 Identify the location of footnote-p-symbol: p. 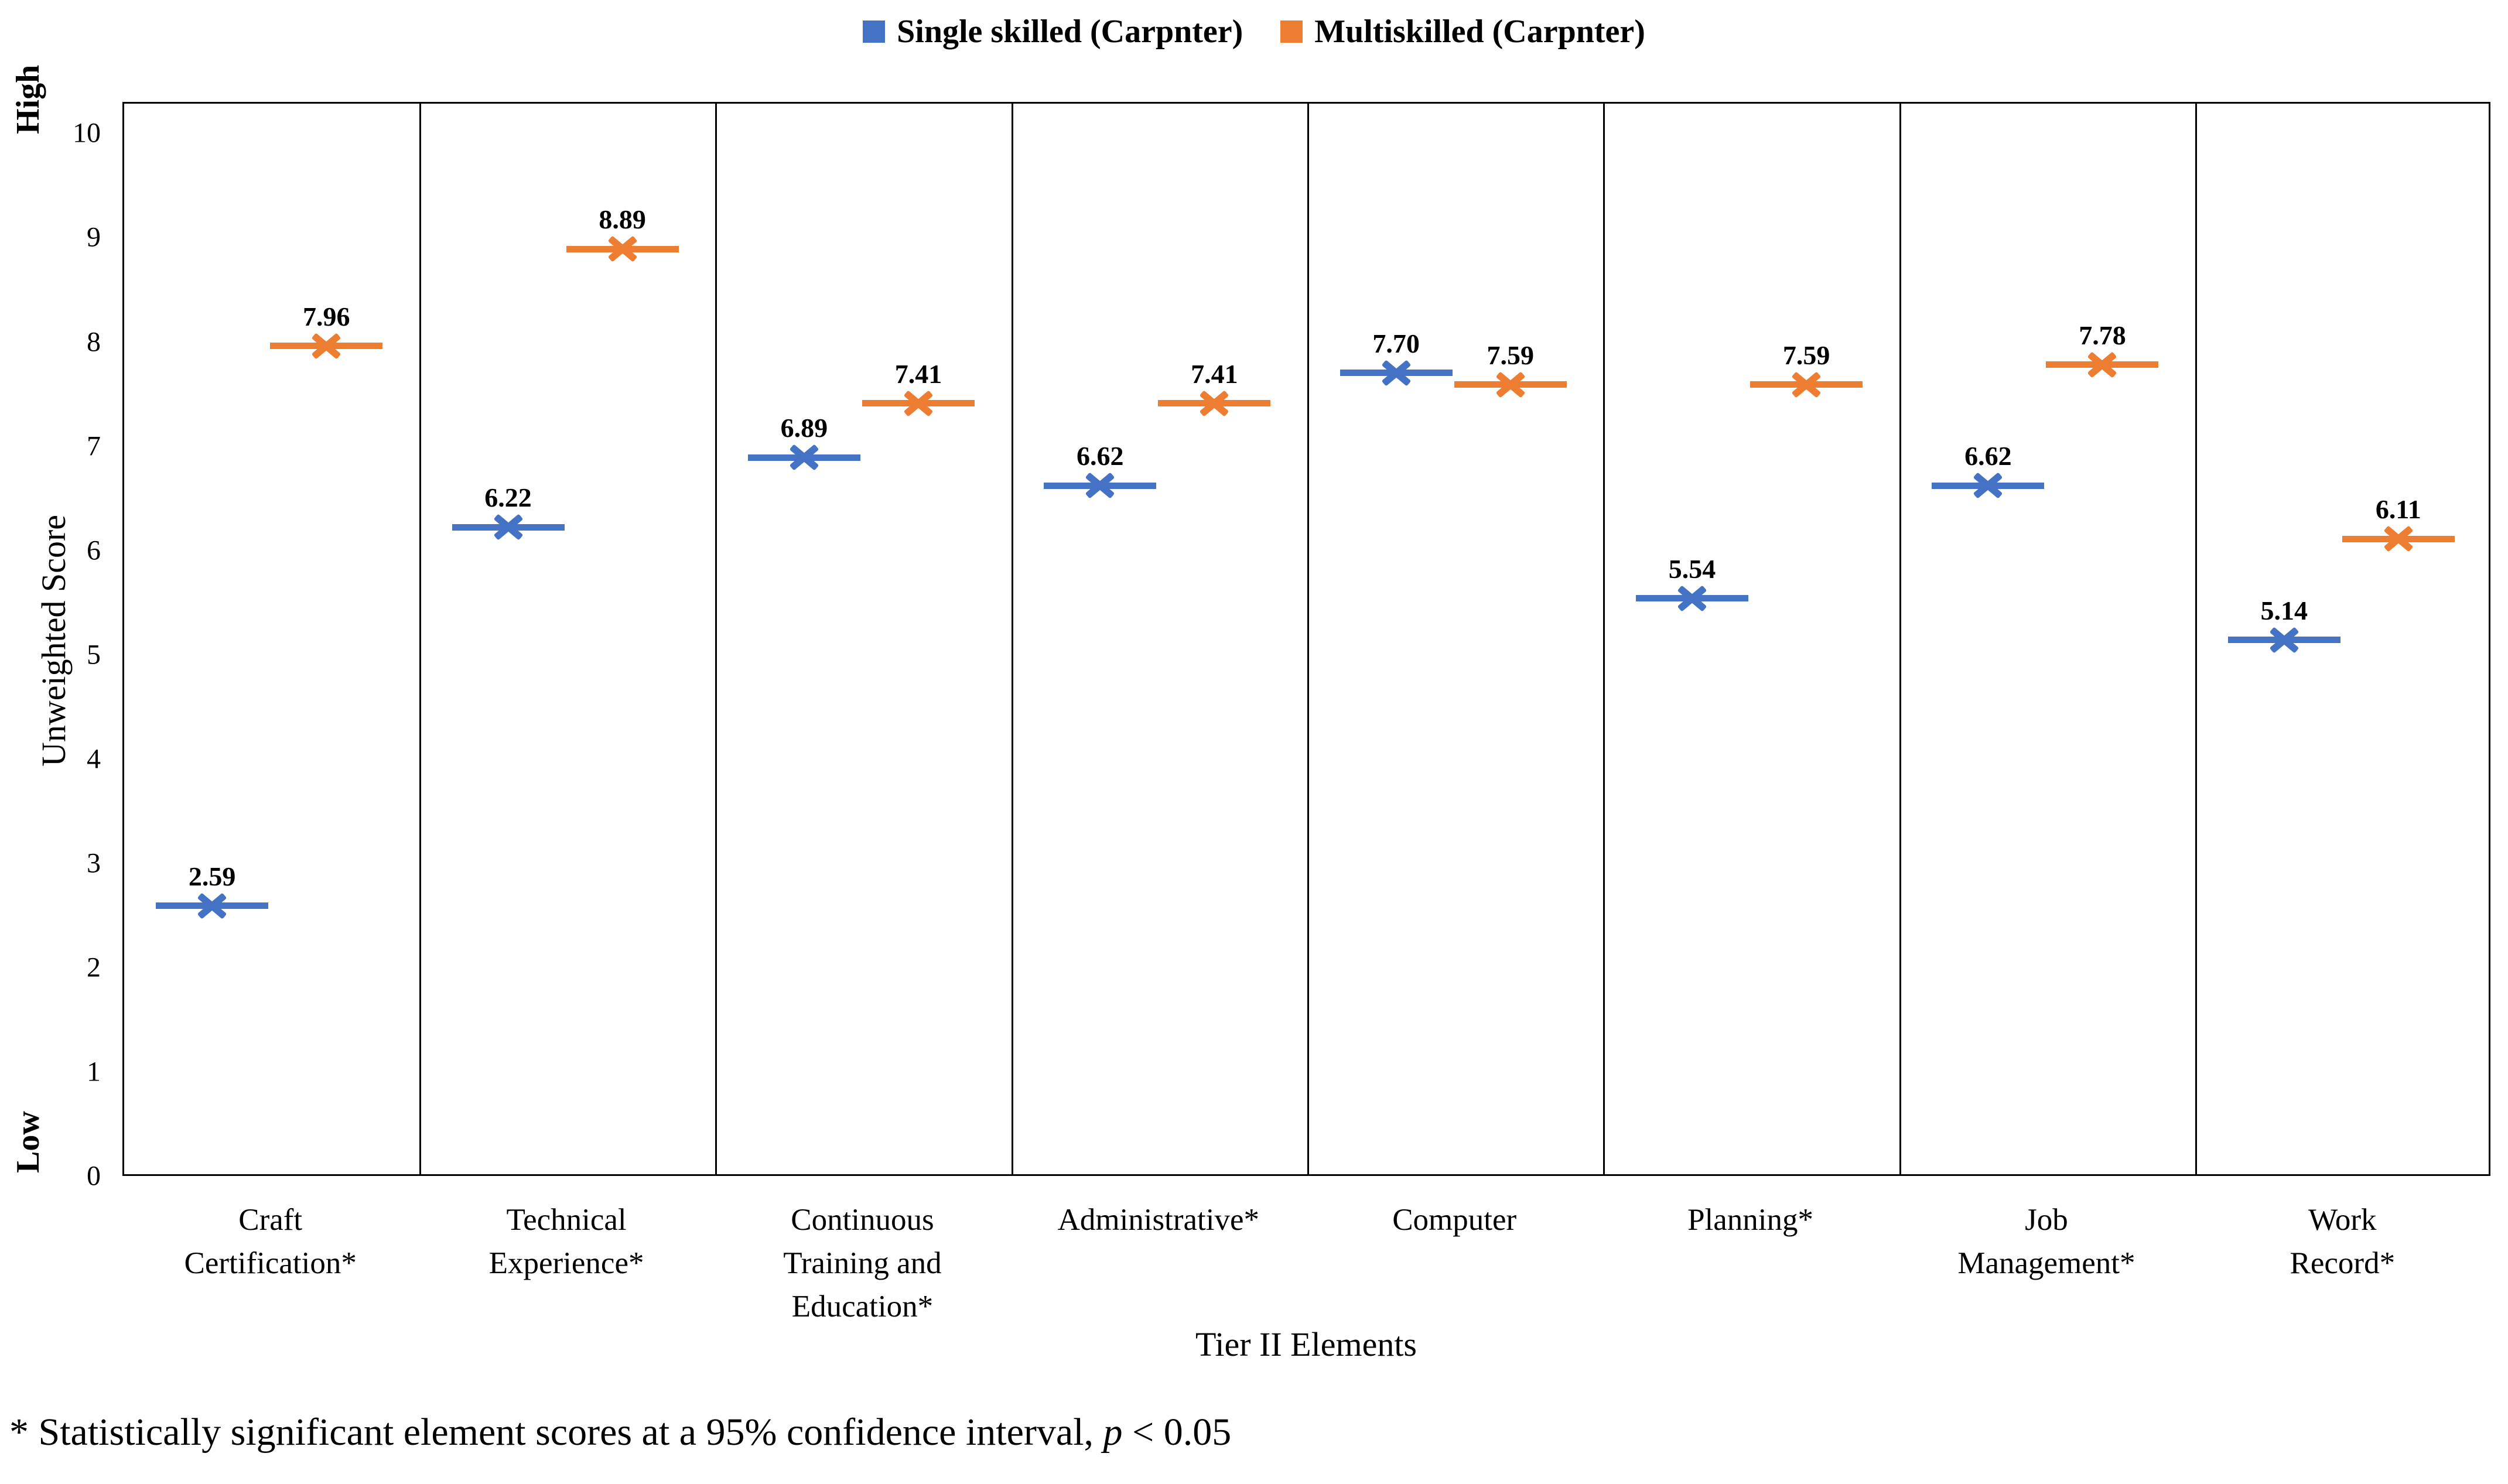
(1113, 1432).